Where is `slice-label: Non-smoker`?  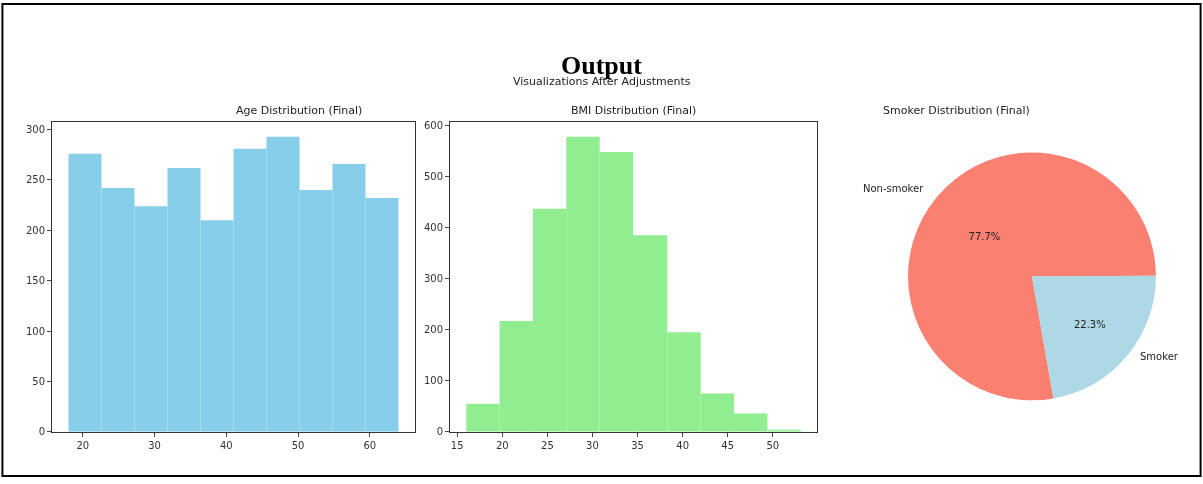 slice-label: Non-smoker is located at coordinates (894, 188).